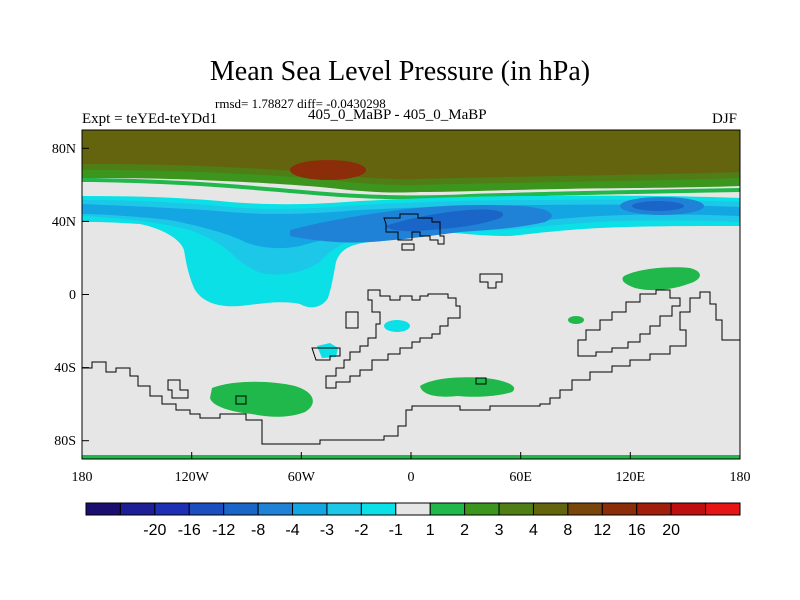  What do you see at coordinates (658, 206) in the screenshot?
I see `region-negative-5-east` at bounding box center [658, 206].